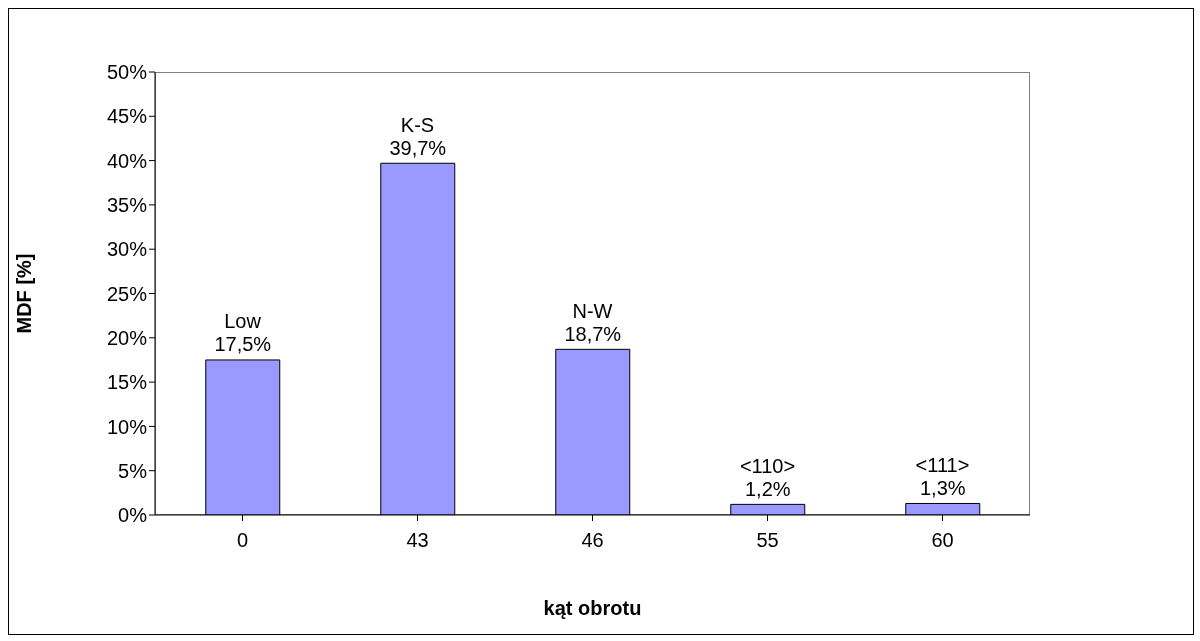 The width and height of the screenshot is (1200, 641). I want to click on y-tick-label: 25%, so click(127, 293).